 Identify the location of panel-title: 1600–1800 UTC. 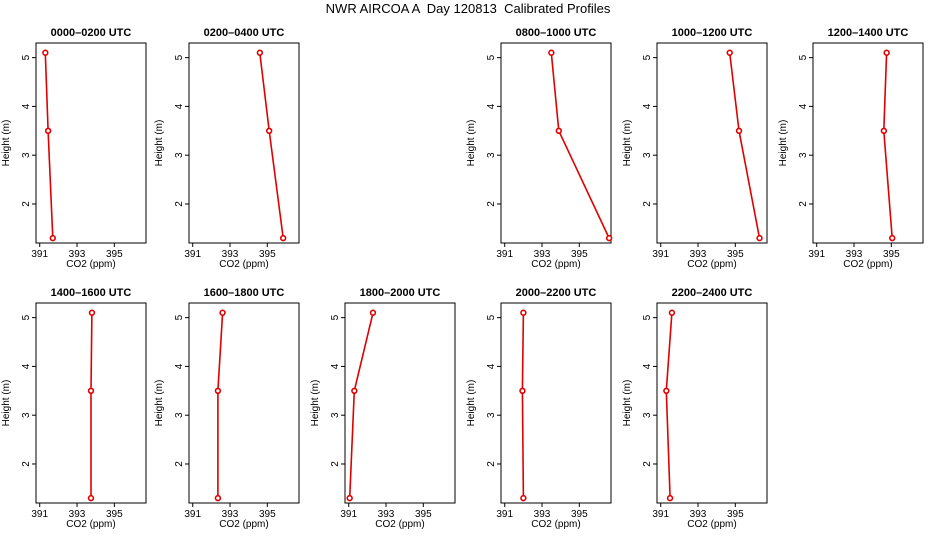
(244, 293).